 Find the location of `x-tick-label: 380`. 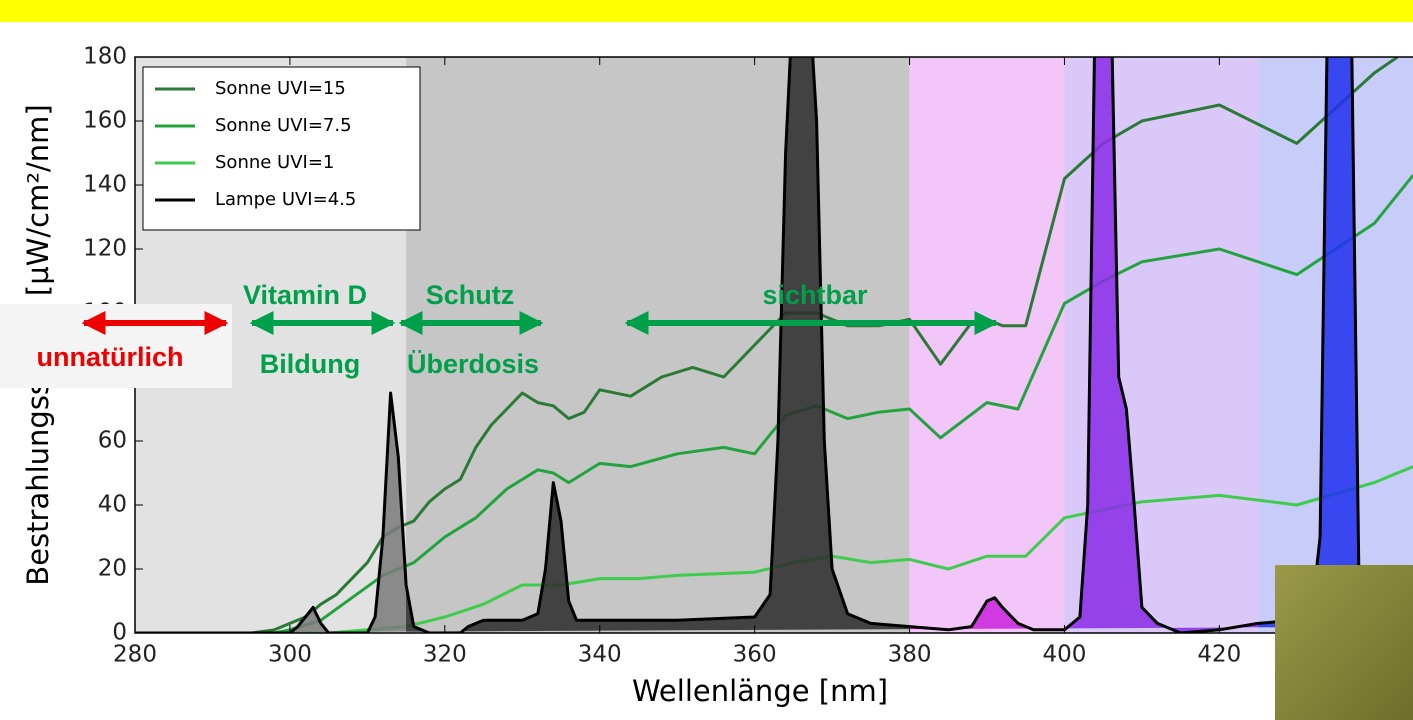

x-tick-label: 380 is located at coordinates (910, 655).